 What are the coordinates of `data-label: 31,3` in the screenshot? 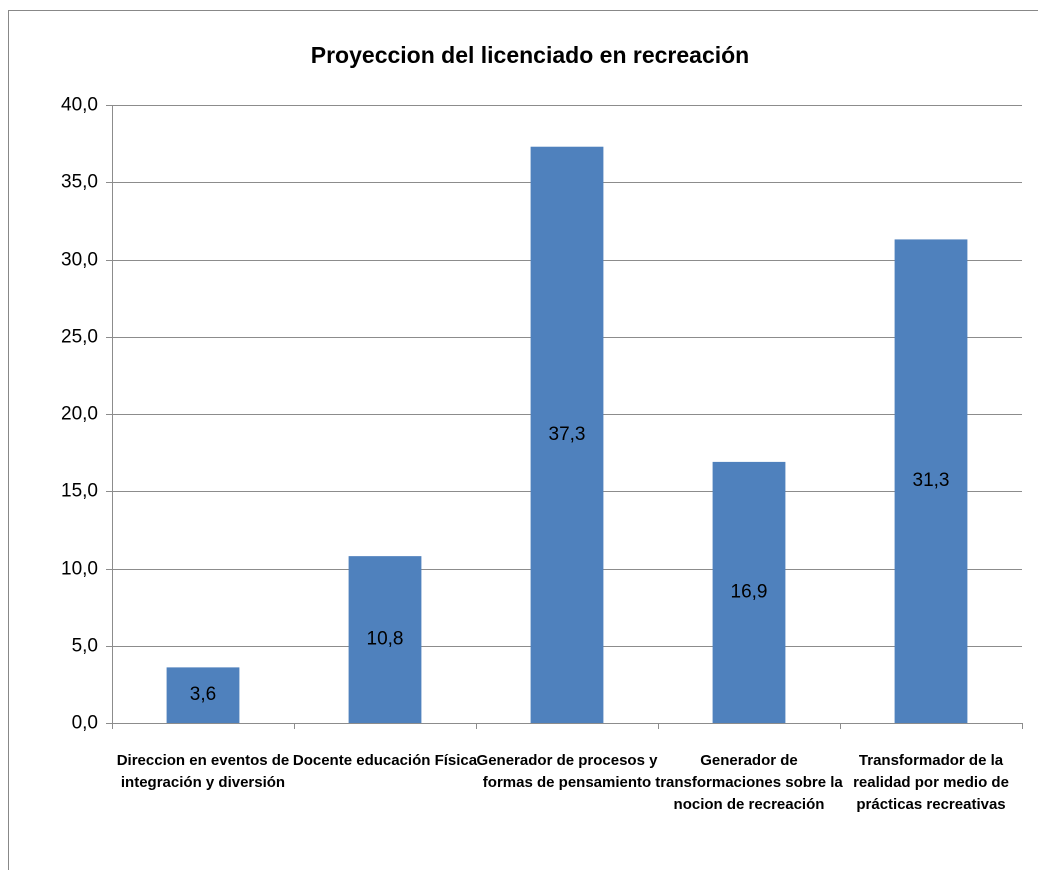 It's located at (931, 480).